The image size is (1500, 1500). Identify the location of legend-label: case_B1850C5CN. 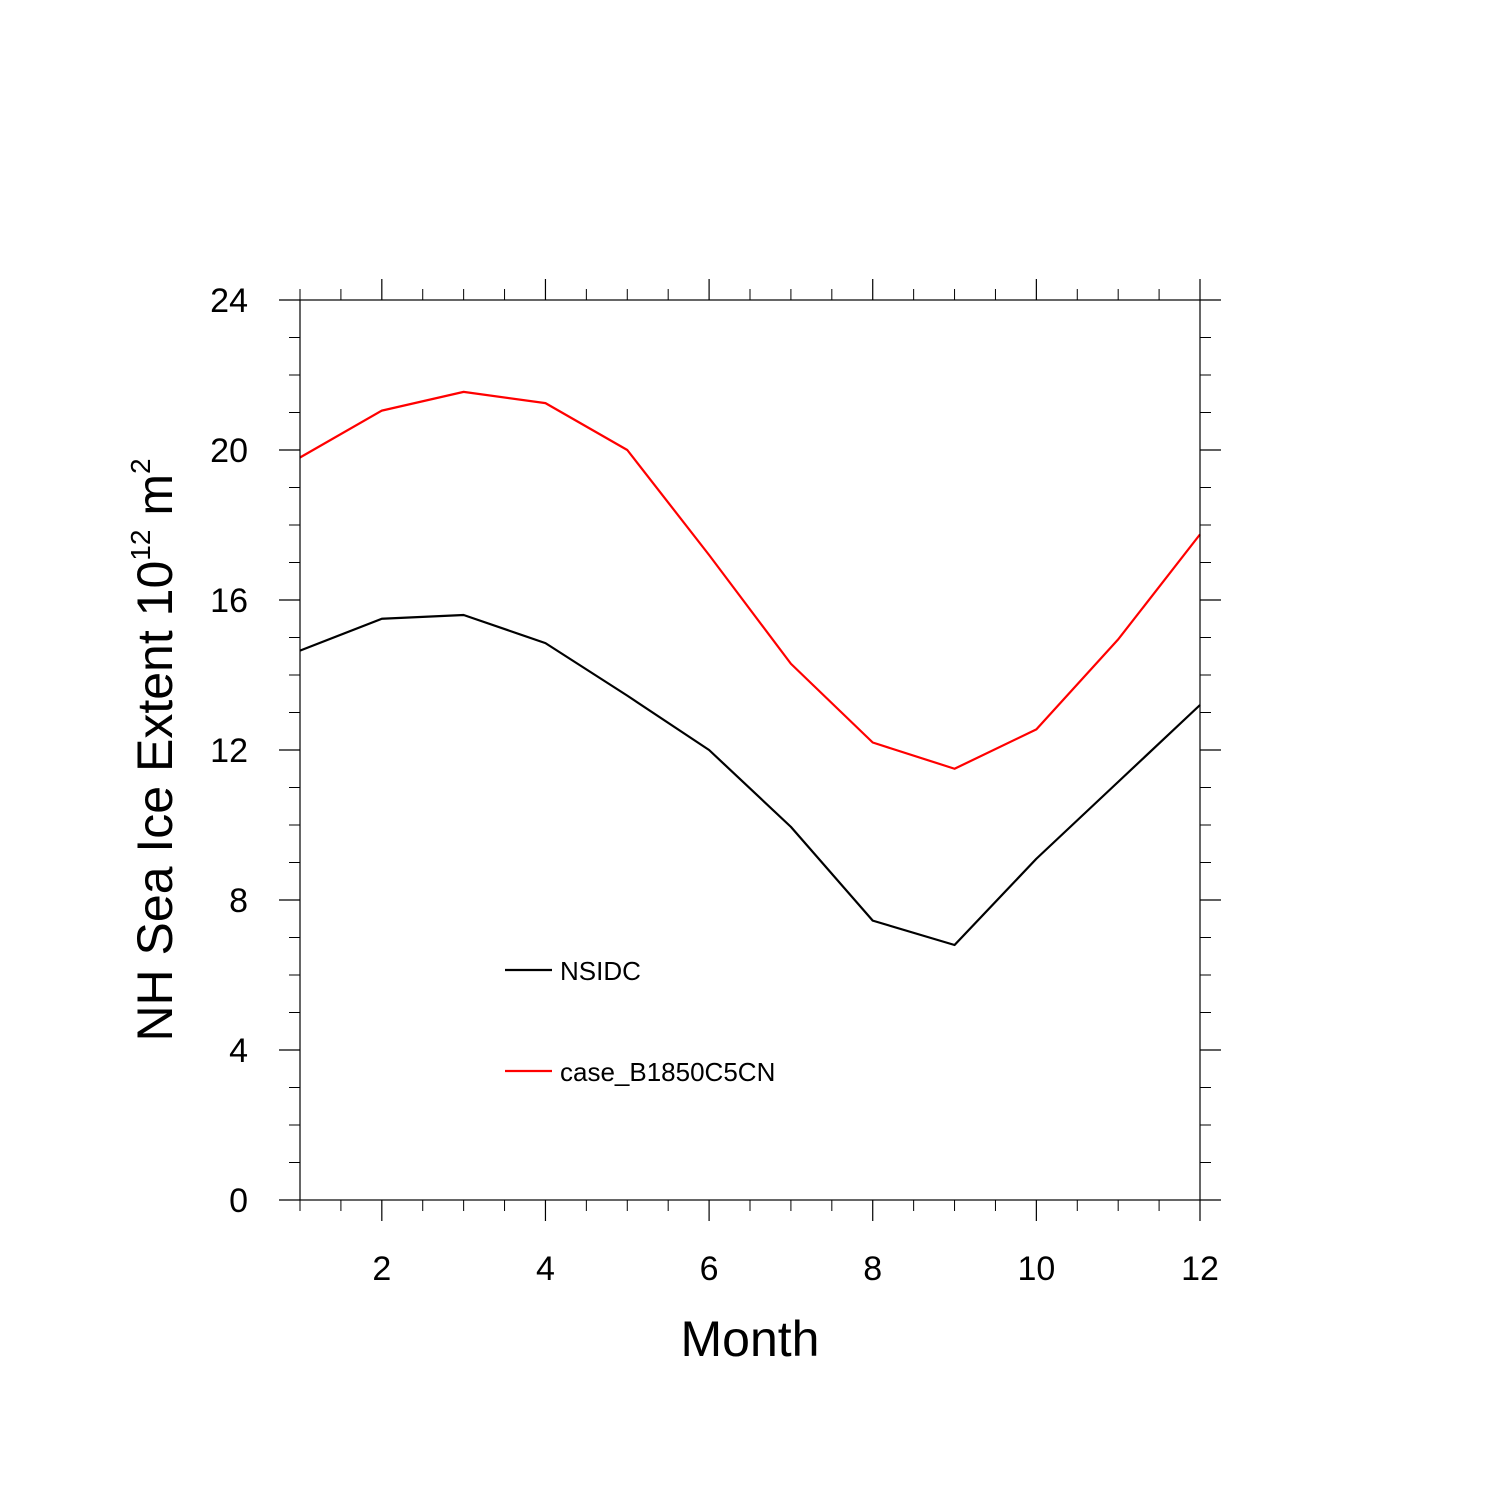
(667, 1072).